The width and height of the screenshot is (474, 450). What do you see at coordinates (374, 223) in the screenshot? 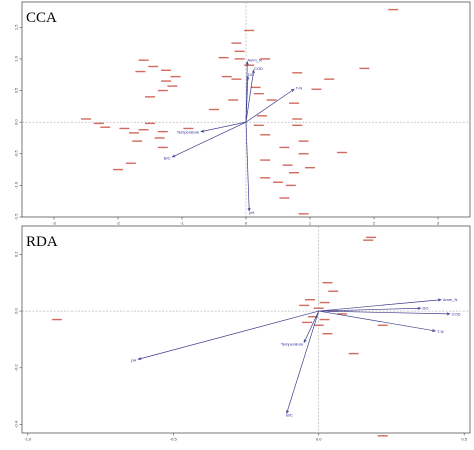
I see `cca-x-tick-label: 2` at bounding box center [374, 223].